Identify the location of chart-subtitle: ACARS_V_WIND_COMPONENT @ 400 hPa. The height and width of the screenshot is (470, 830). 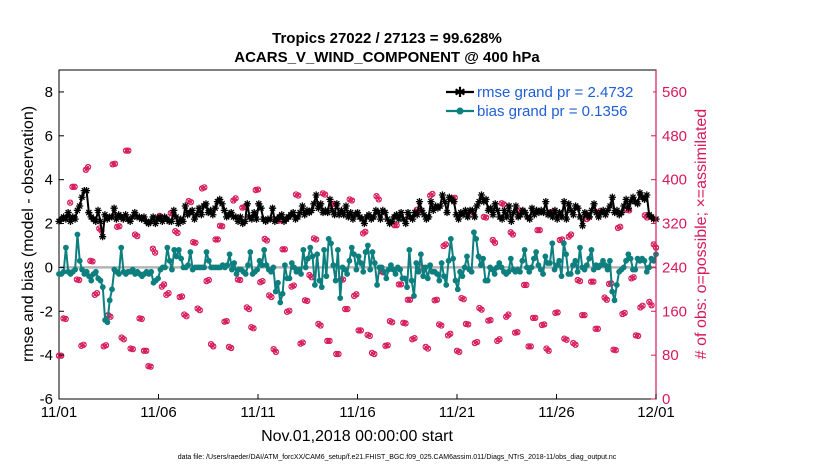
(387, 57).